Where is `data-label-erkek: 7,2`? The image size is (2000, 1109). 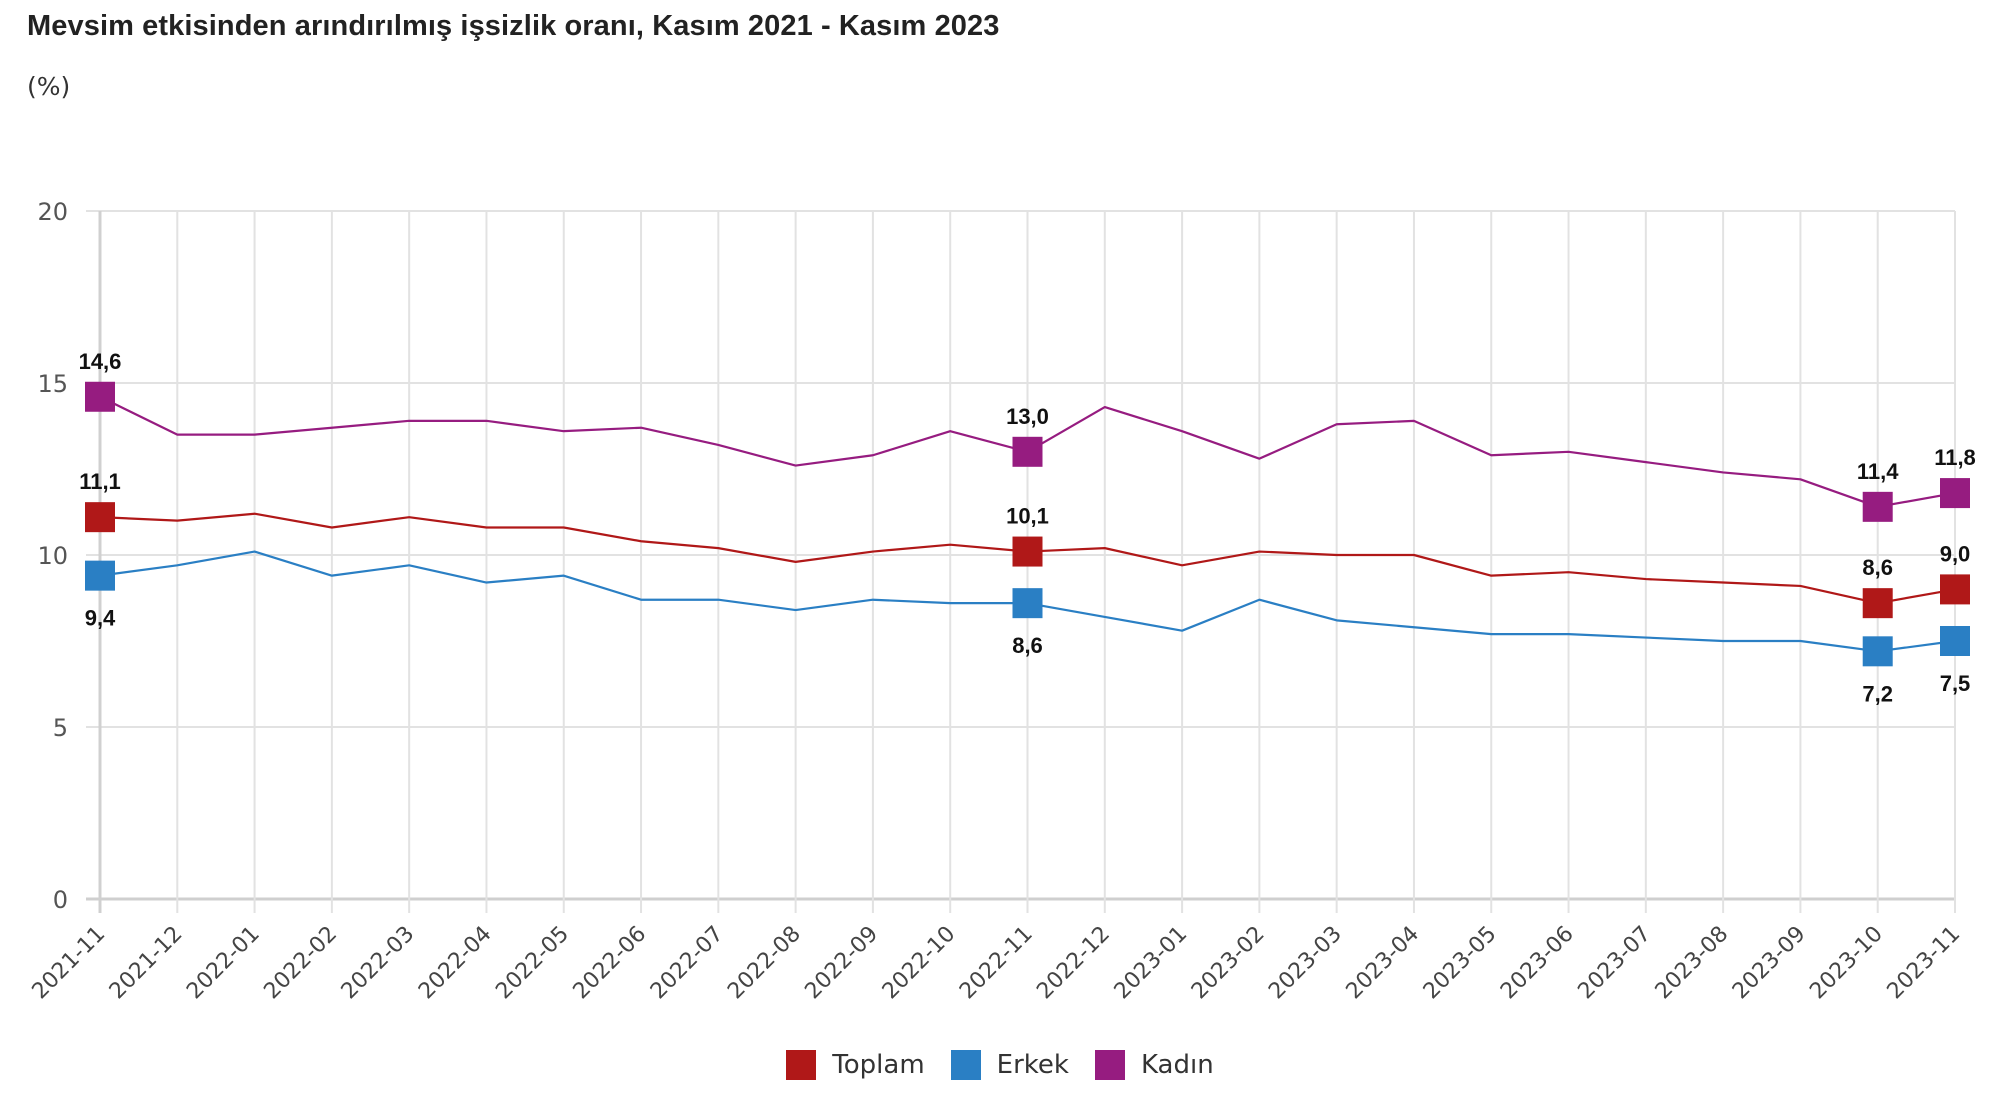
data-label-erkek: 7,2 is located at coordinates (1877, 693).